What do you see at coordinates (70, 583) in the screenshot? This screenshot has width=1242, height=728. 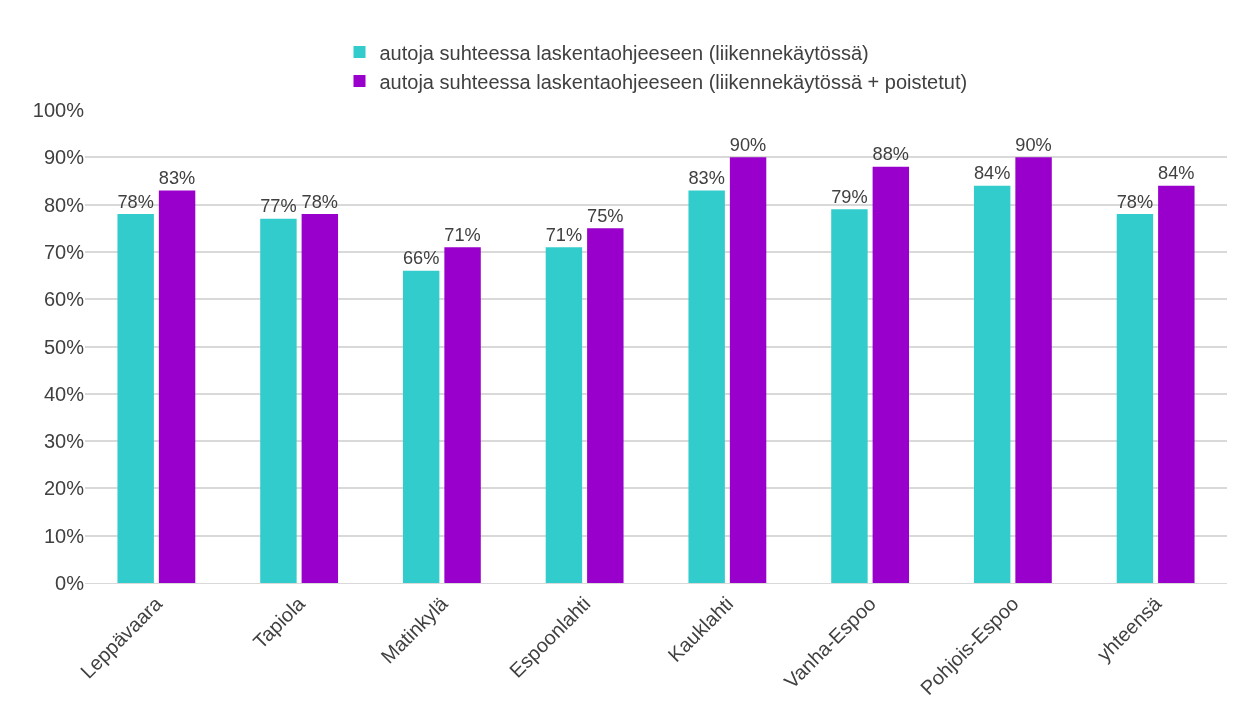 I see `y-tick-label: 0%` at bounding box center [70, 583].